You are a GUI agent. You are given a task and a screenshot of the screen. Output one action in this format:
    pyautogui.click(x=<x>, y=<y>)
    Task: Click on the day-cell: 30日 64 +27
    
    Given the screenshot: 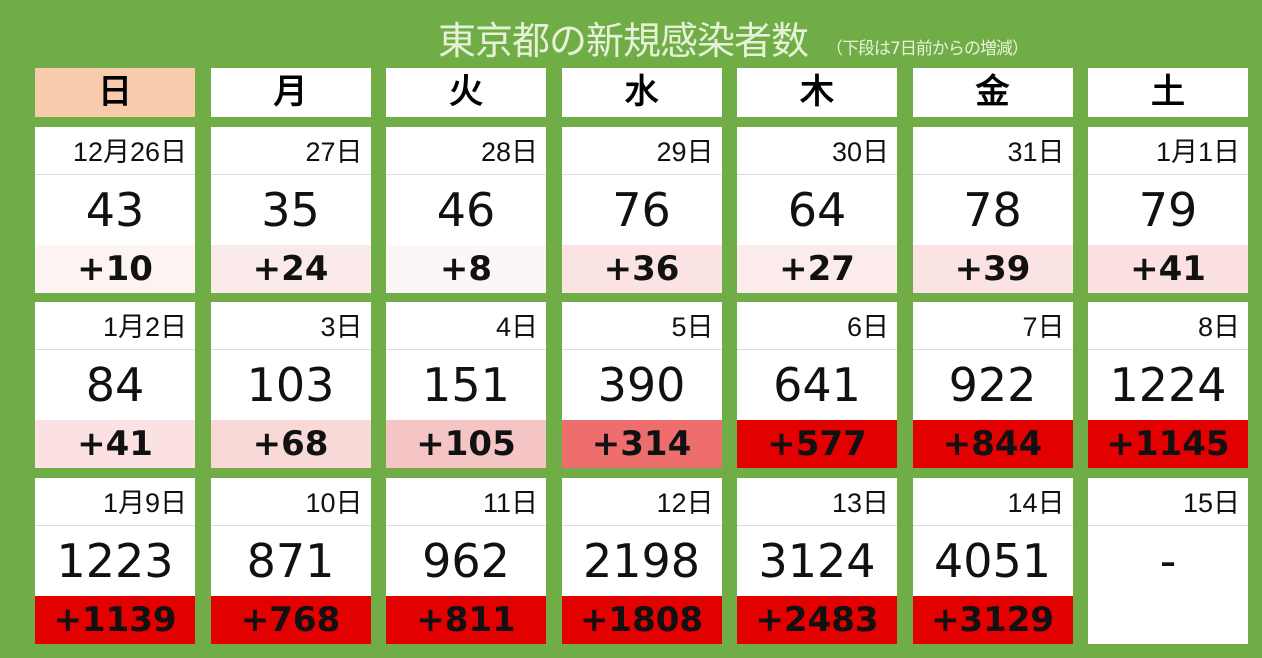 What is the action you would take?
    pyautogui.click(x=817, y=210)
    